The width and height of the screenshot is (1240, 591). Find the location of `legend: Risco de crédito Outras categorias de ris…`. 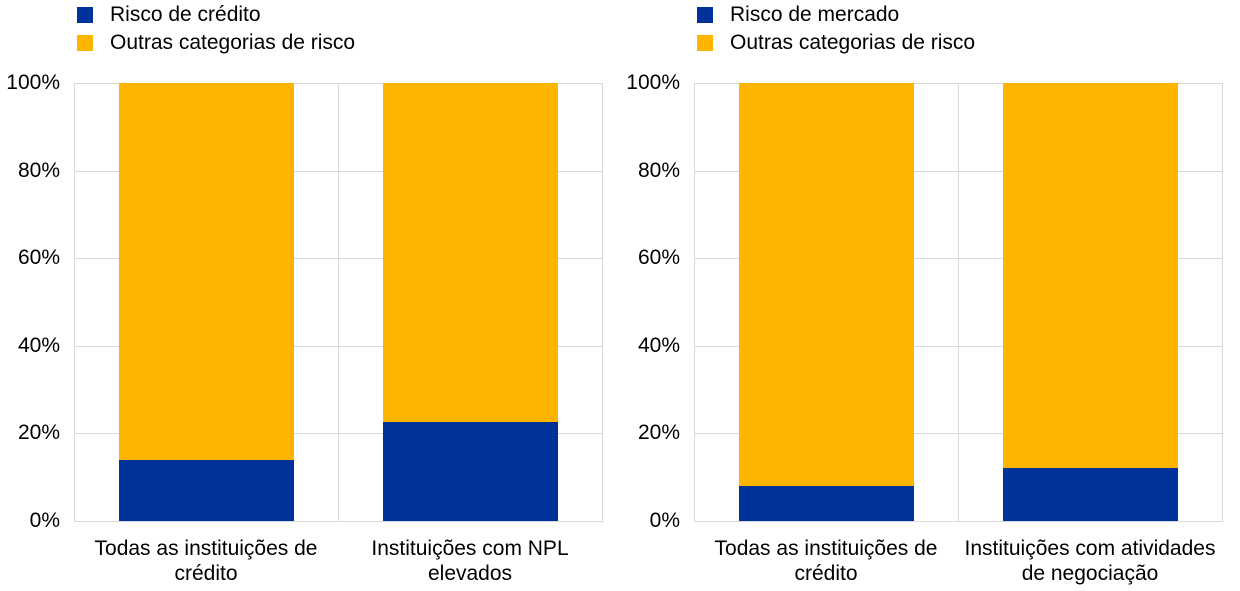

legend: Risco de crédito Outras categorias de ris… is located at coordinates (337, 29).